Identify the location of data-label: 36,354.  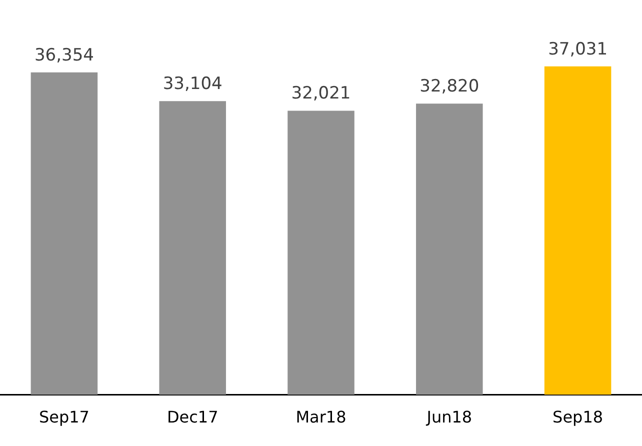
(64, 55).